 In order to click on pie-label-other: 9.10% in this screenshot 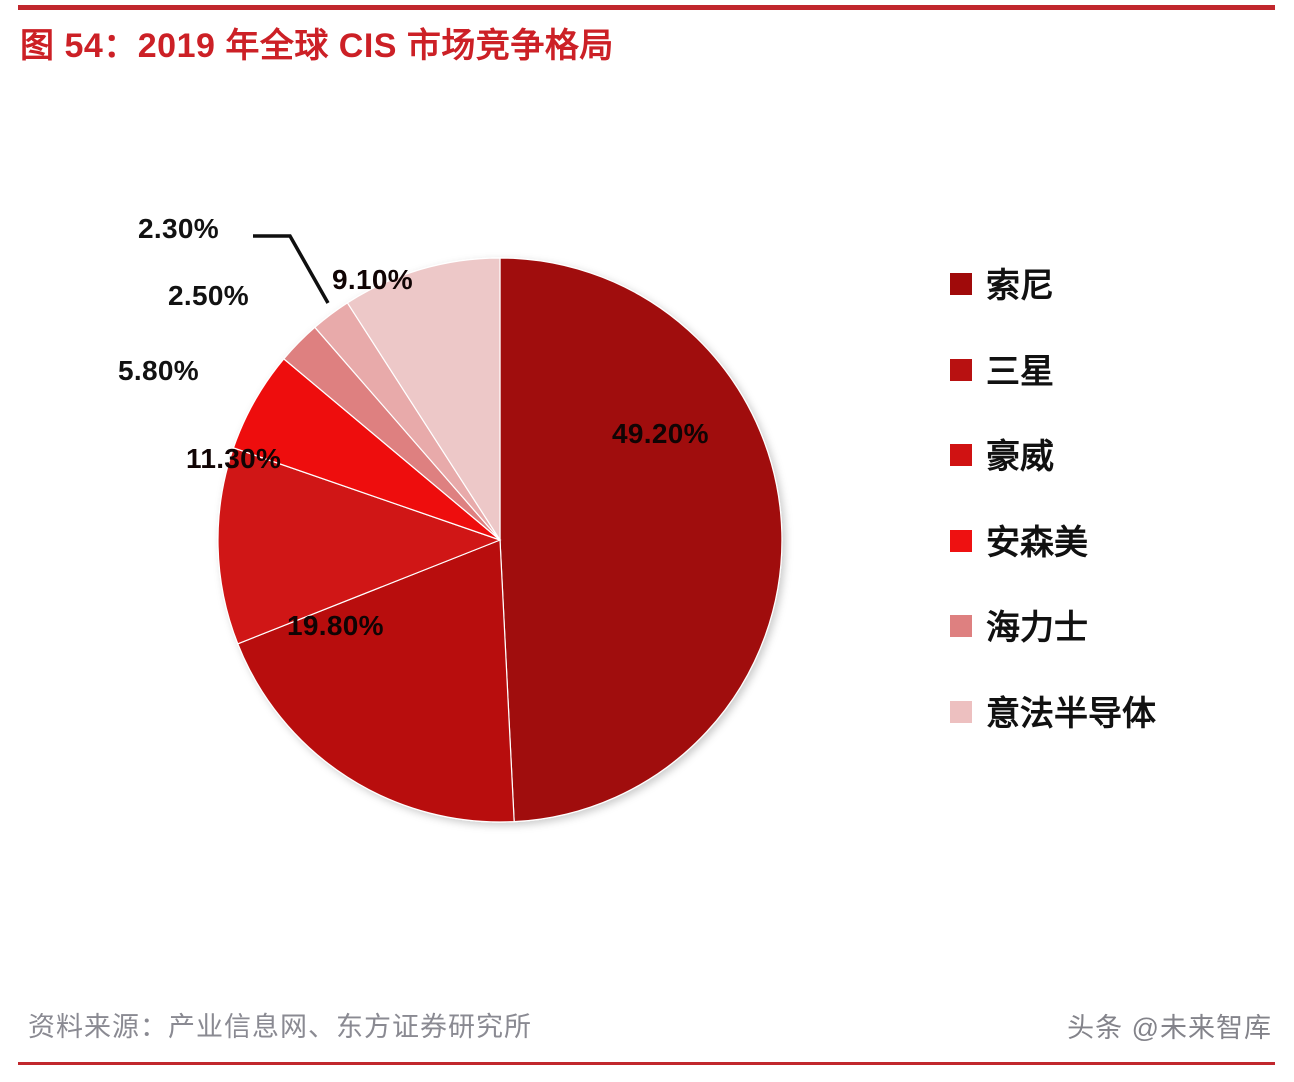, I will do `click(372, 279)`.